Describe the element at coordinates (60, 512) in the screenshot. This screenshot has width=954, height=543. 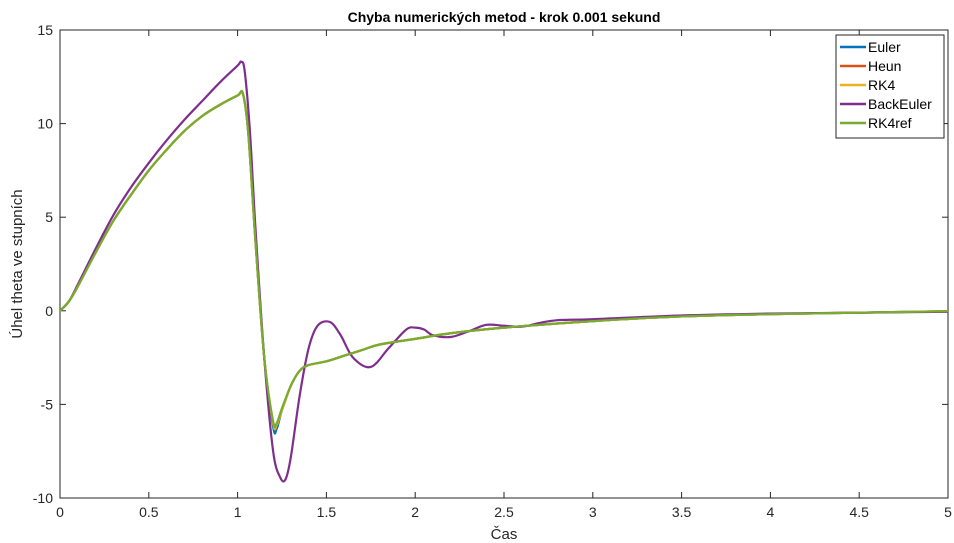
I see `x-tick-label: 0` at that location.